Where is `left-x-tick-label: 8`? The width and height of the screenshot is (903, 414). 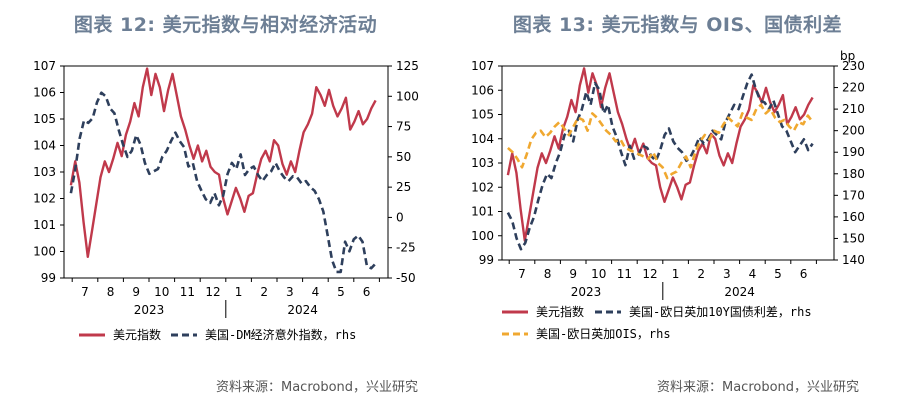
left-x-tick-label: 8 is located at coordinates (111, 292).